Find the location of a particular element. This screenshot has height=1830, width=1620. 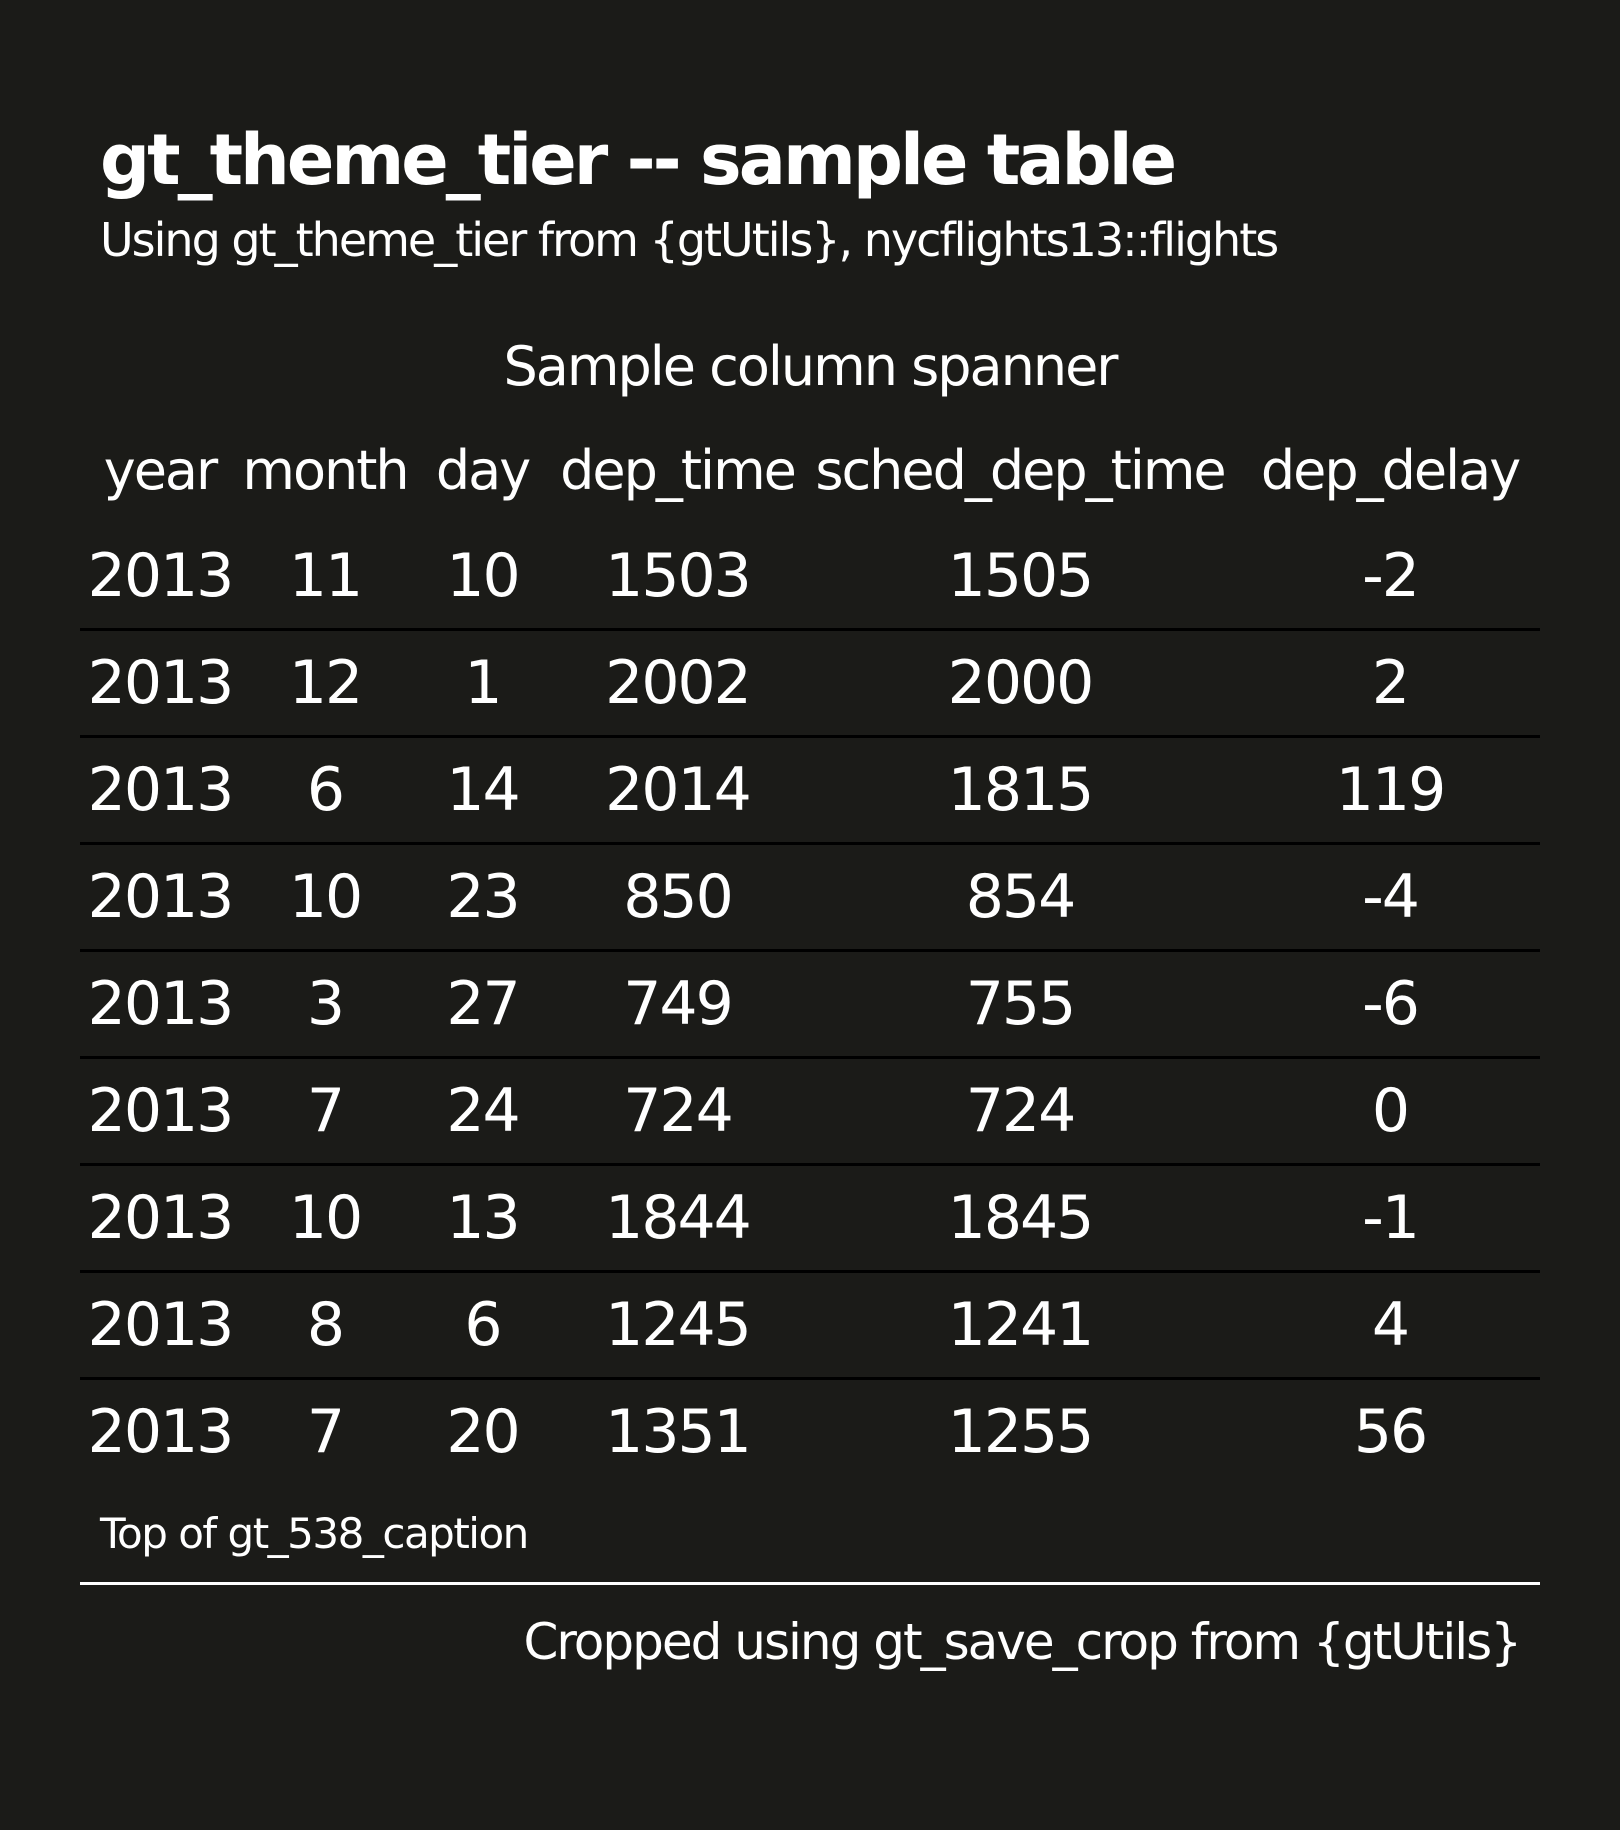

cell-dep-delay: -4 is located at coordinates (1390, 896).